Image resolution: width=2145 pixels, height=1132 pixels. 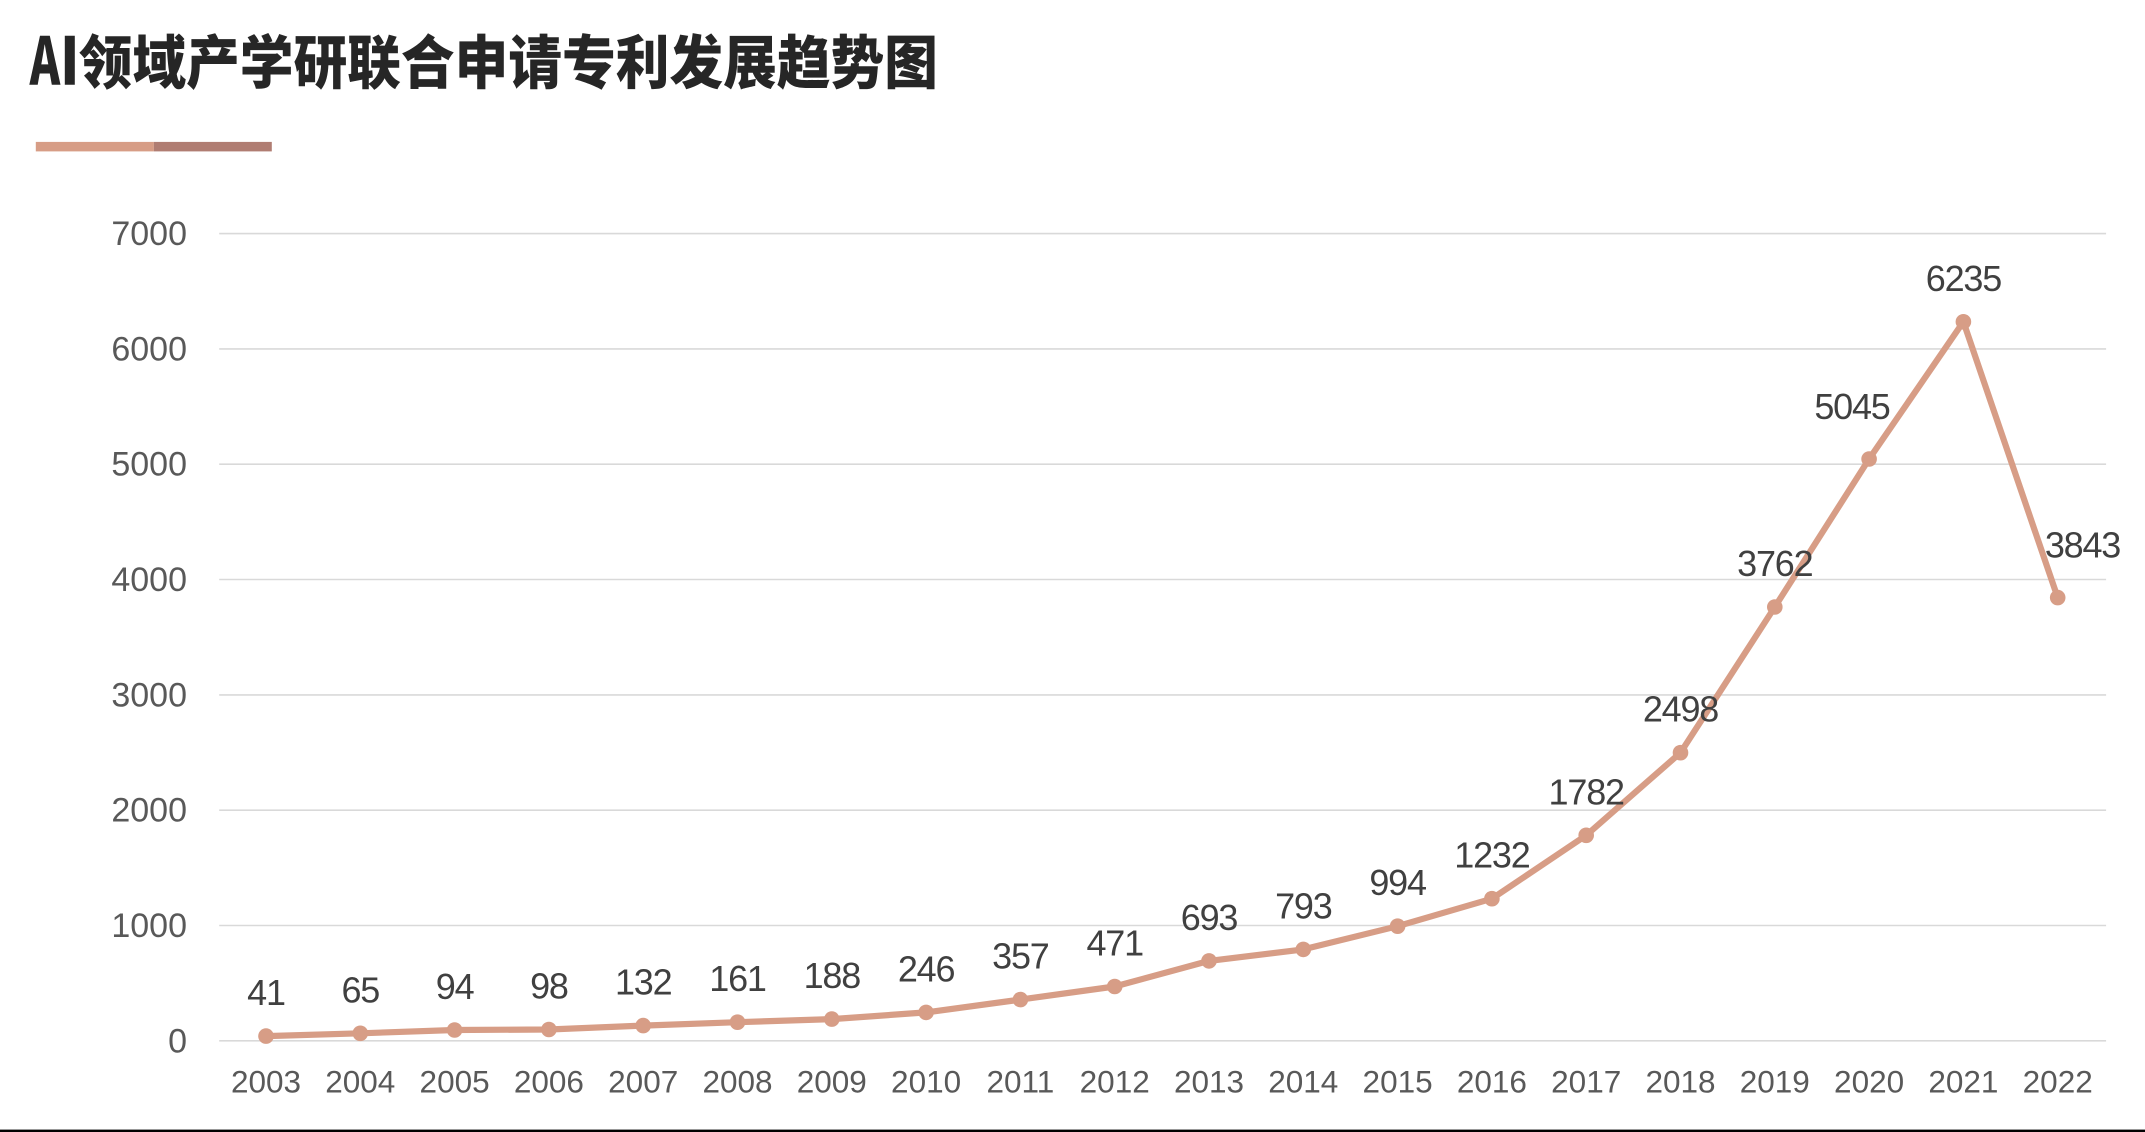 I want to click on svg-text: 2019, so click(x=1775, y=1082).